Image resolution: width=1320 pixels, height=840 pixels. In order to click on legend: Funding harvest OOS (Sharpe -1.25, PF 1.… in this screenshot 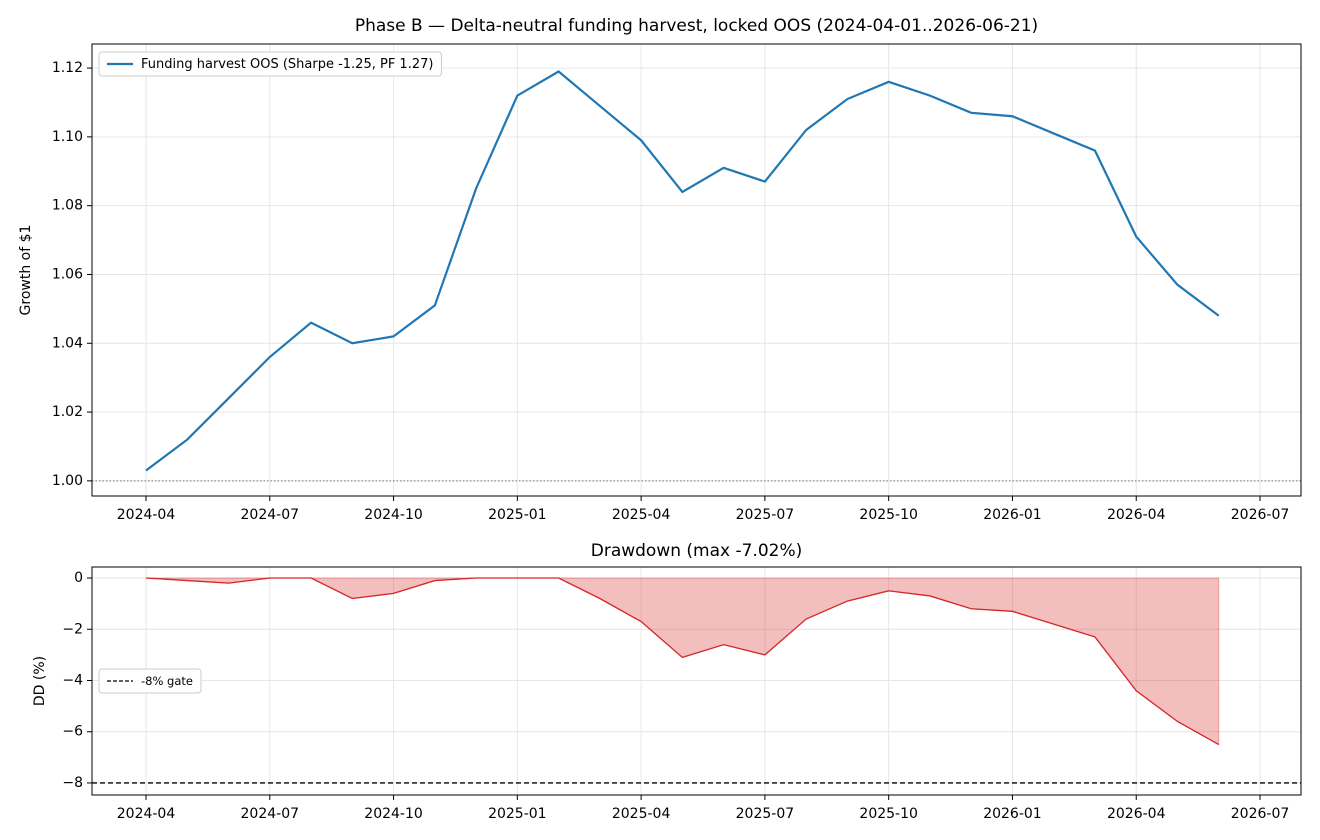, I will do `click(270, 64)`.